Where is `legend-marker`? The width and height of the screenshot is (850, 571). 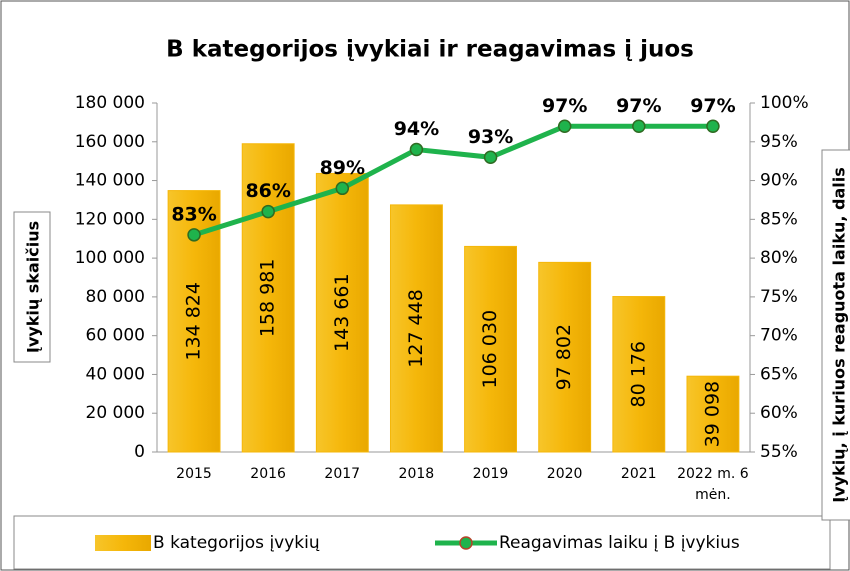 legend-marker is located at coordinates (466, 543).